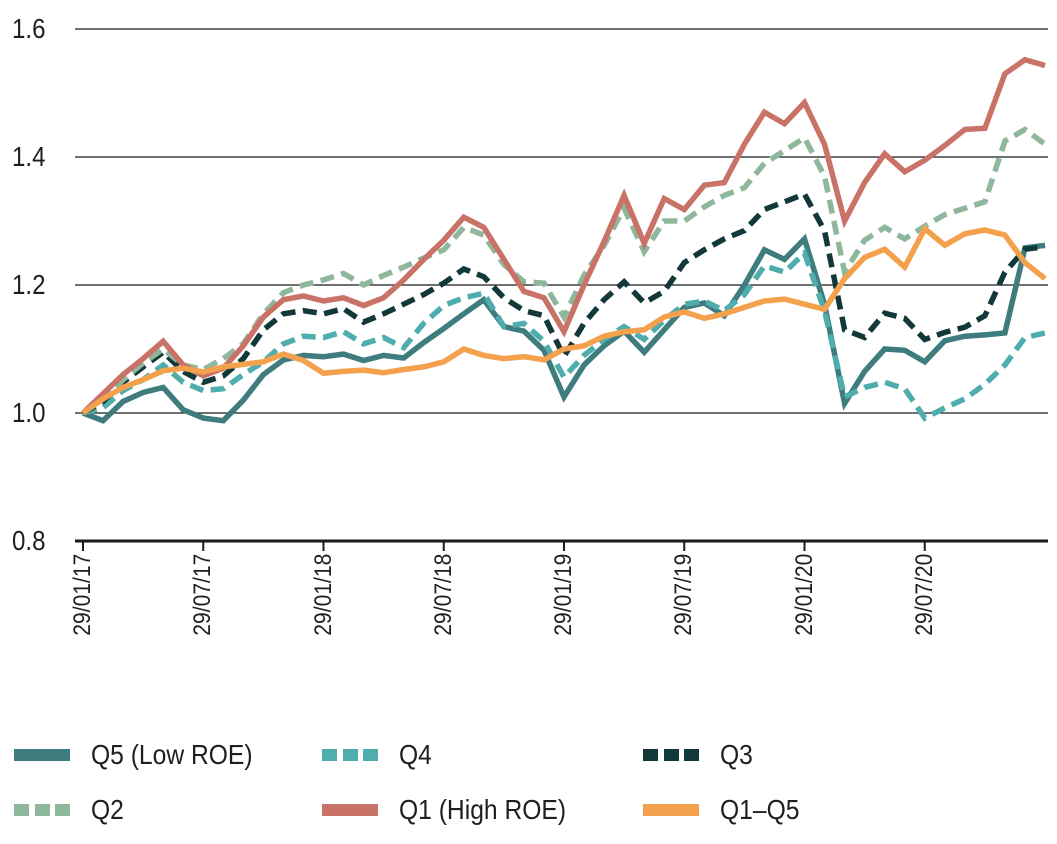  I want to click on x-tick-text: 29/07/20, so click(924, 595).